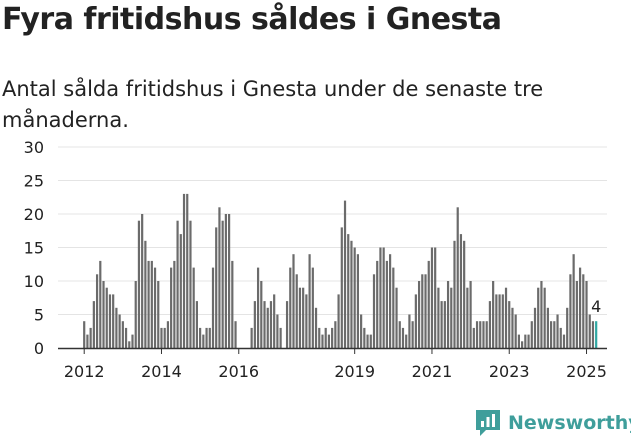  Describe the element at coordinates (509, 371) in the screenshot. I see `x-tick-label: 2023` at that location.